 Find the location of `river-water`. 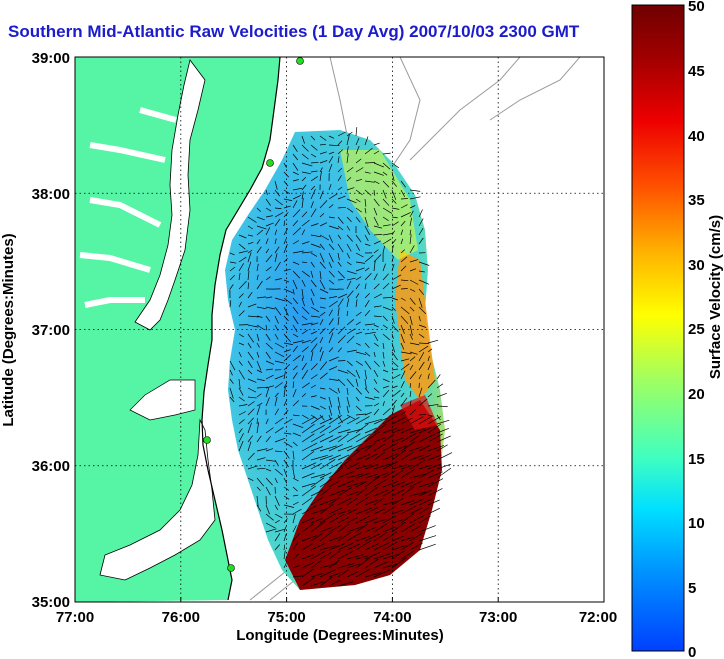

river-water is located at coordinates (128, 207).